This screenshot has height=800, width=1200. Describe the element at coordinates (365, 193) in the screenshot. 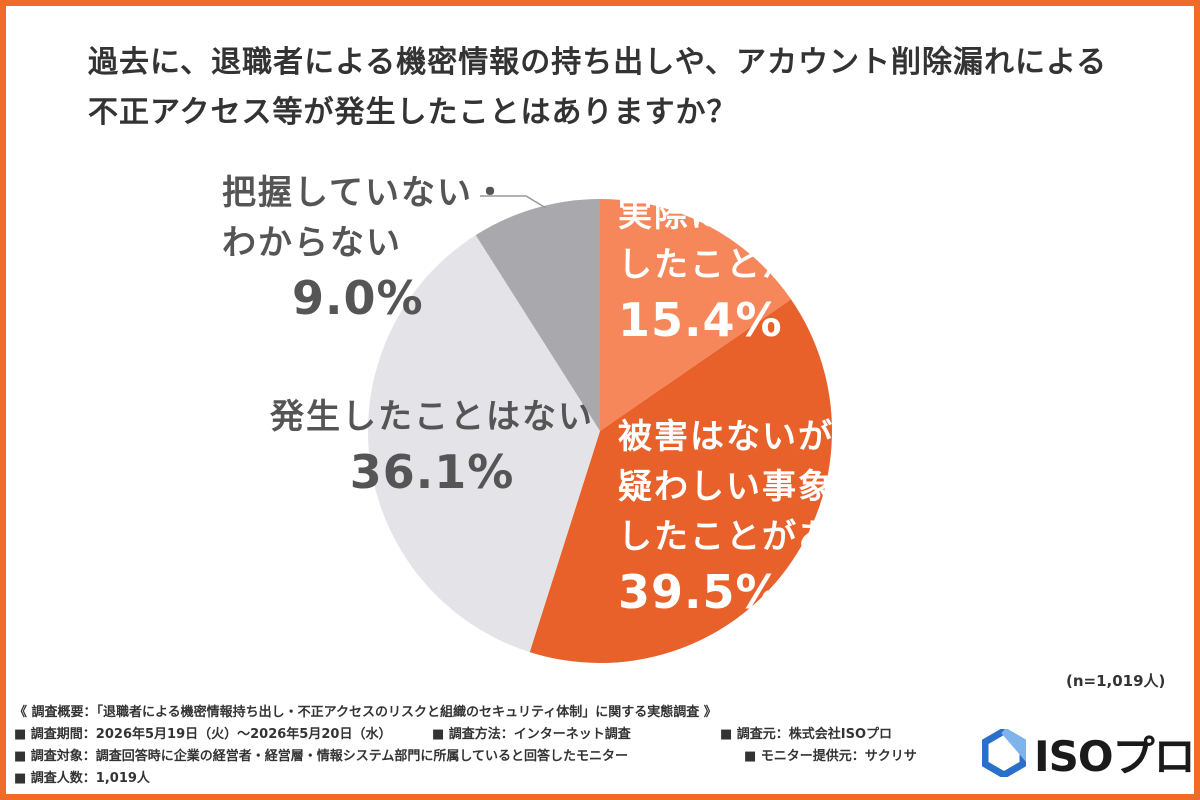

I see `slice-label-line: 把握していない・` at that location.